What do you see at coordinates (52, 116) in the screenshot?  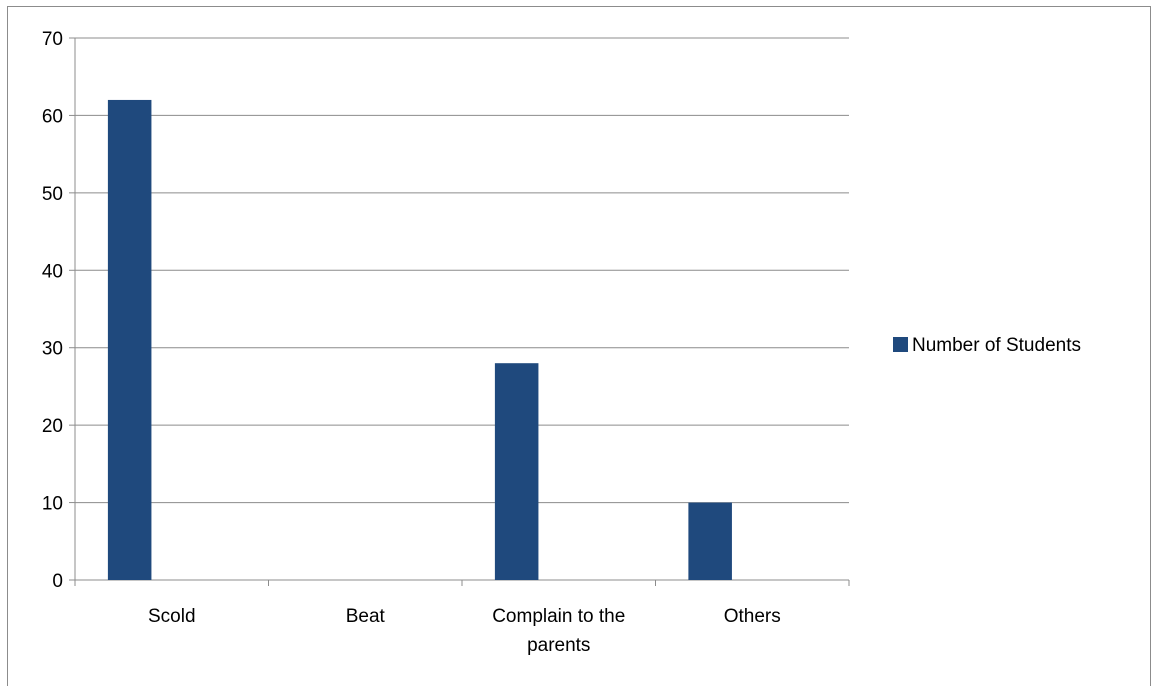 I see `y-tick-label: 60` at bounding box center [52, 116].